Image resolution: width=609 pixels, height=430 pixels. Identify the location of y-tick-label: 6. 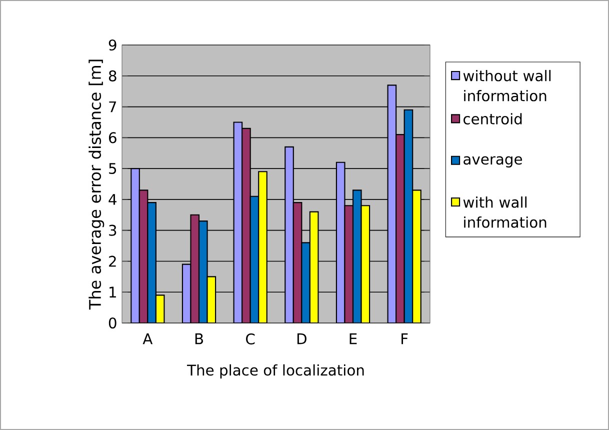
(112, 138).